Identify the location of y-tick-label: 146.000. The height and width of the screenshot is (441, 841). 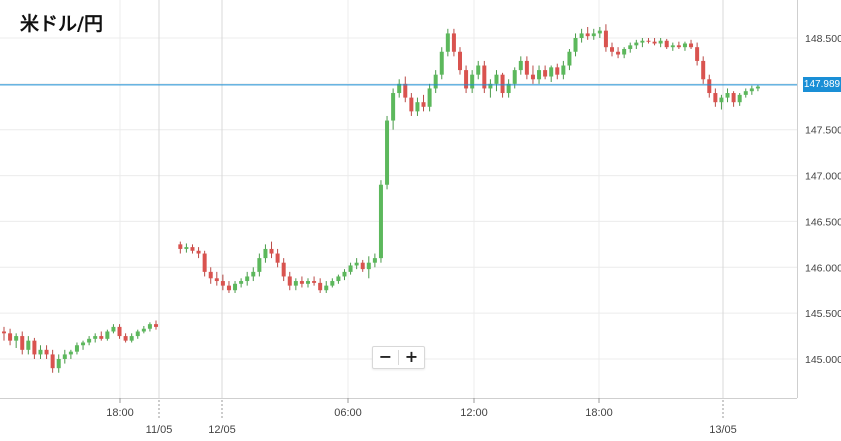
(823, 268).